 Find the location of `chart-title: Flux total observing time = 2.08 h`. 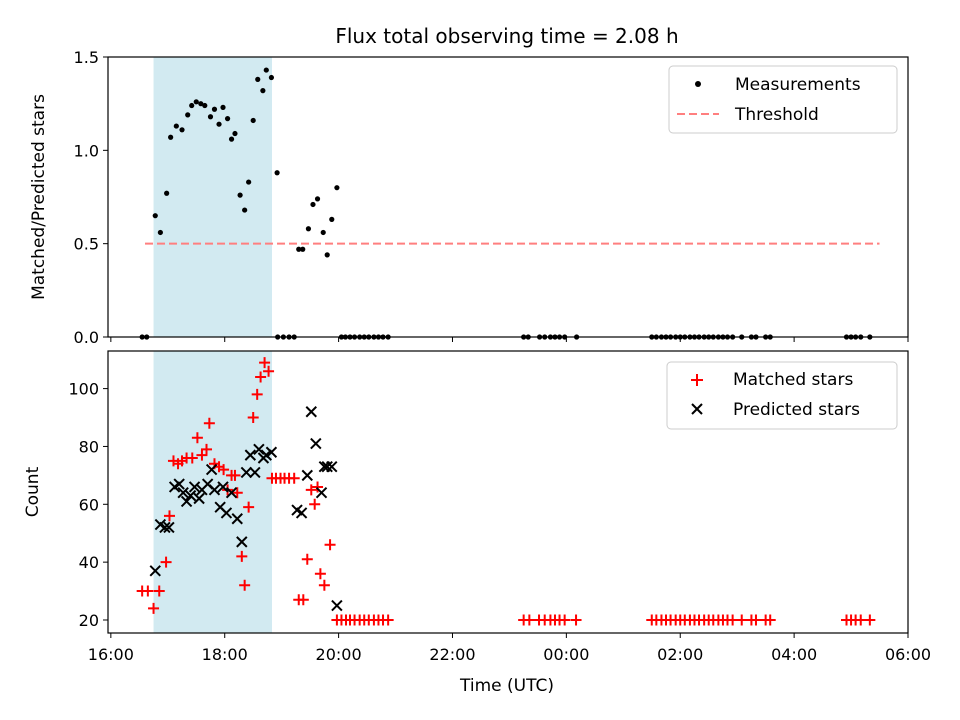

chart-title: Flux total observing time = 2.08 h is located at coordinates (506, 36).